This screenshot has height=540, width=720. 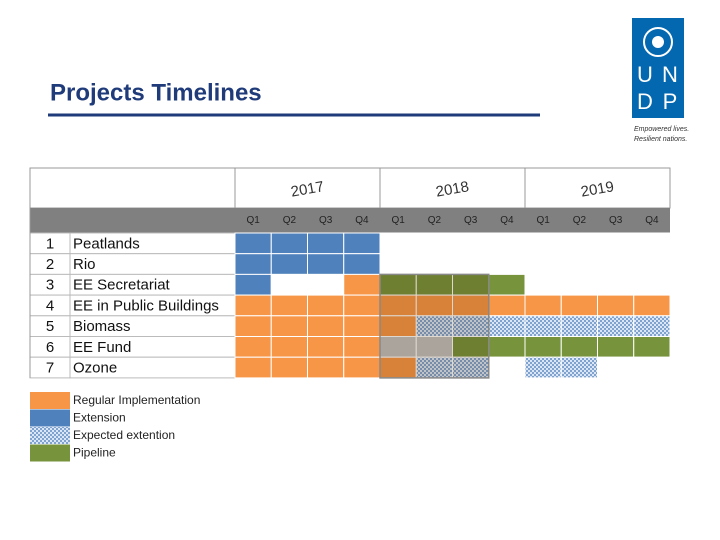 I want to click on legend-label: Regular Implementation, so click(x=136, y=400).